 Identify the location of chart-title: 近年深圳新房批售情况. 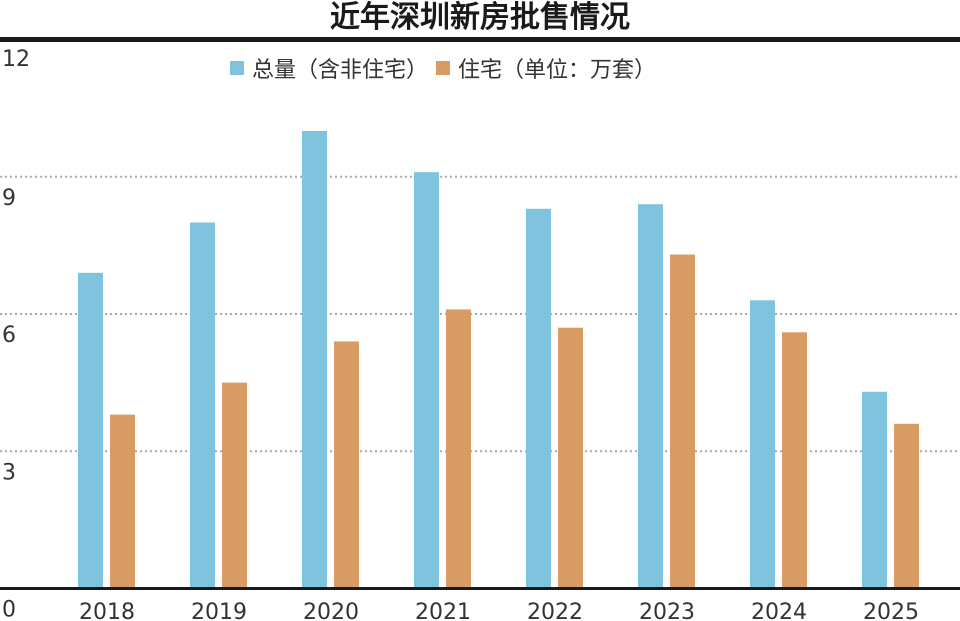
(480, 17).